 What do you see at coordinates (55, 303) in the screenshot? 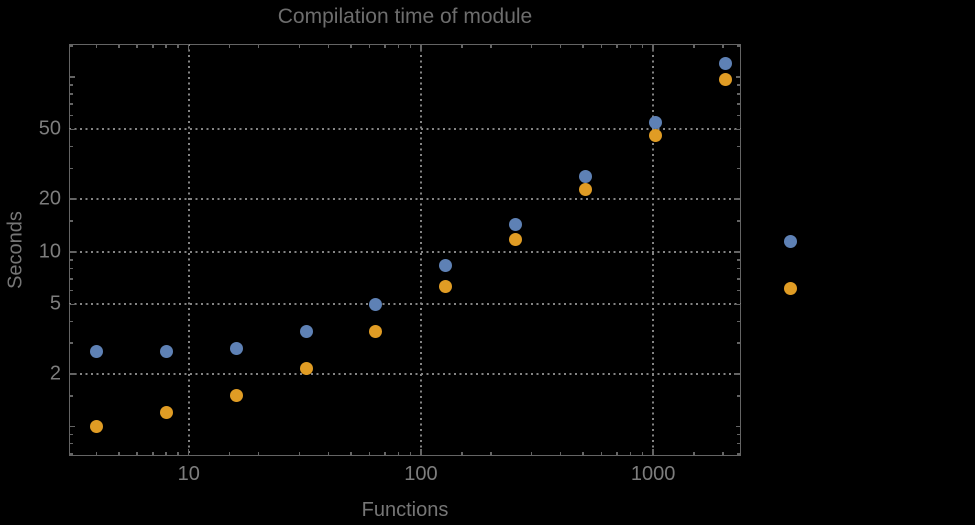
I see `y-tick-label: 5` at bounding box center [55, 303].